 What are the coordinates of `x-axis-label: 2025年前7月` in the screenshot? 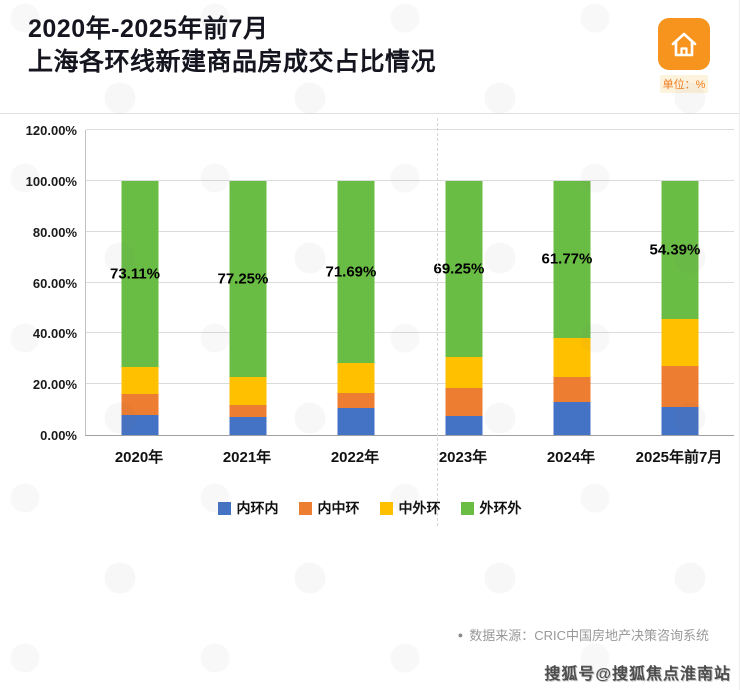 It's located at (679, 457).